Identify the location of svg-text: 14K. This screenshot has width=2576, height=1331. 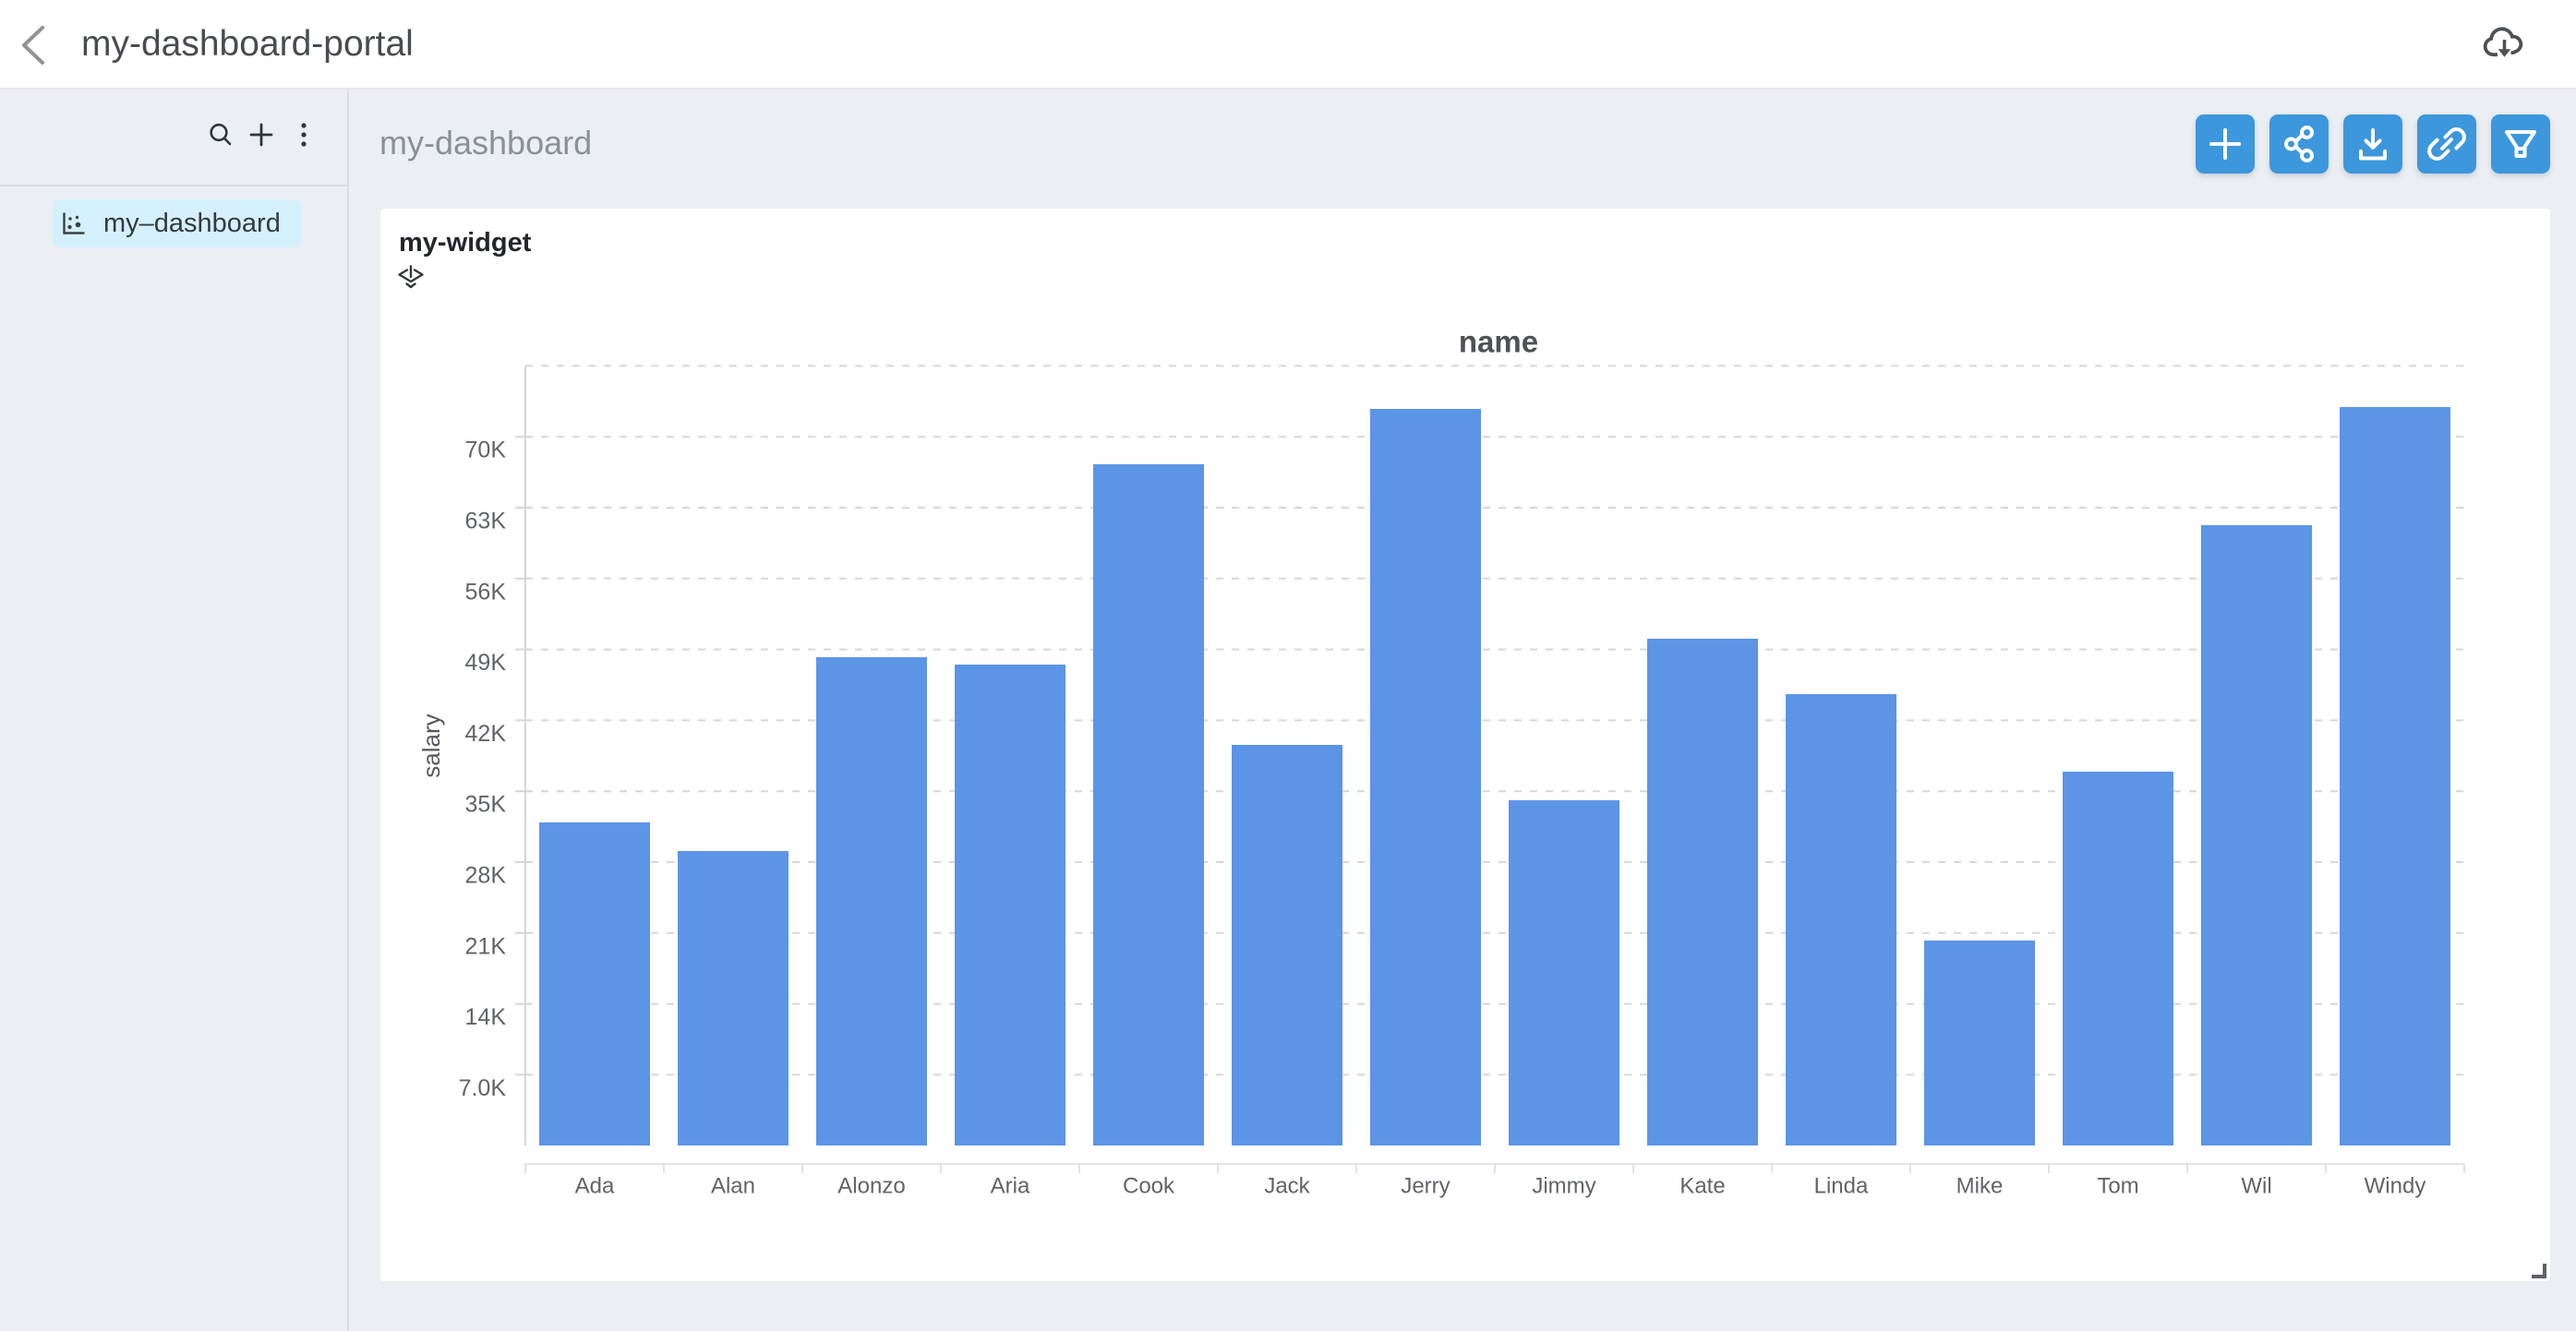
(486, 1017).